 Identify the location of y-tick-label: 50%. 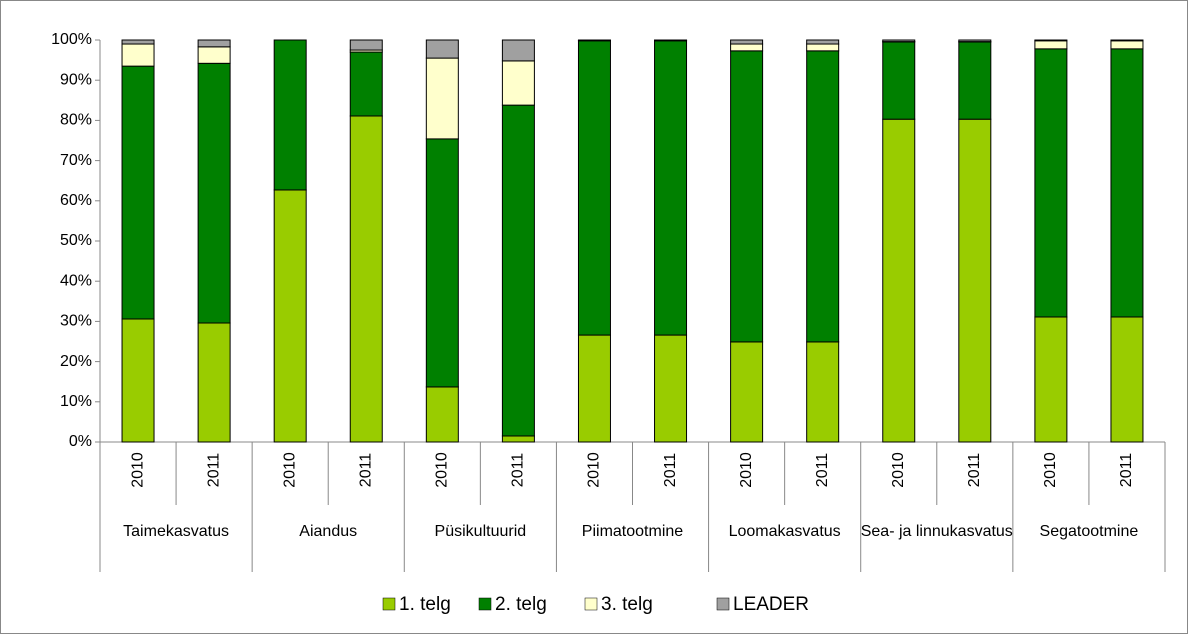
(76, 240).